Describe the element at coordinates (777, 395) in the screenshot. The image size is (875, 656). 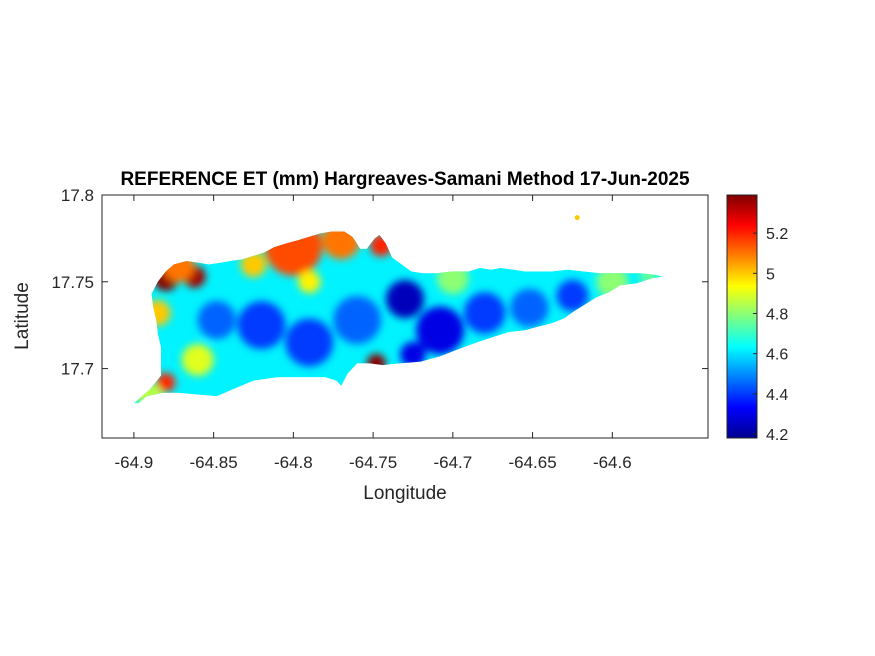
I see `colorbar-tick-label: 4.4` at that location.